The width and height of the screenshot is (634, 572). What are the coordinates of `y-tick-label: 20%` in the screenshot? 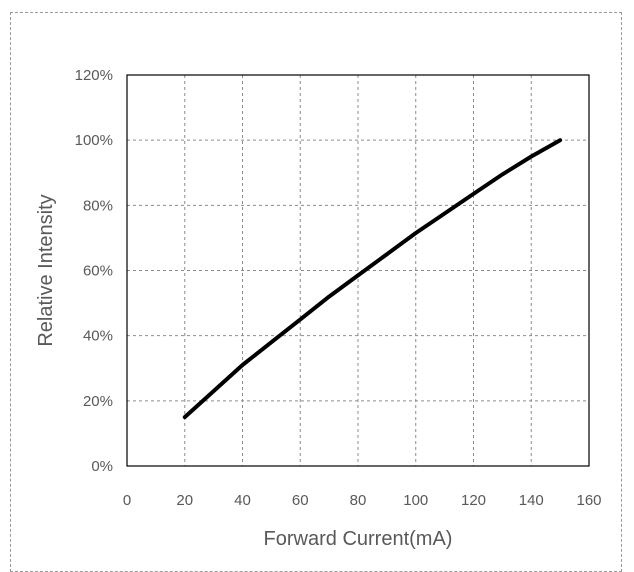 It's located at (98, 401).